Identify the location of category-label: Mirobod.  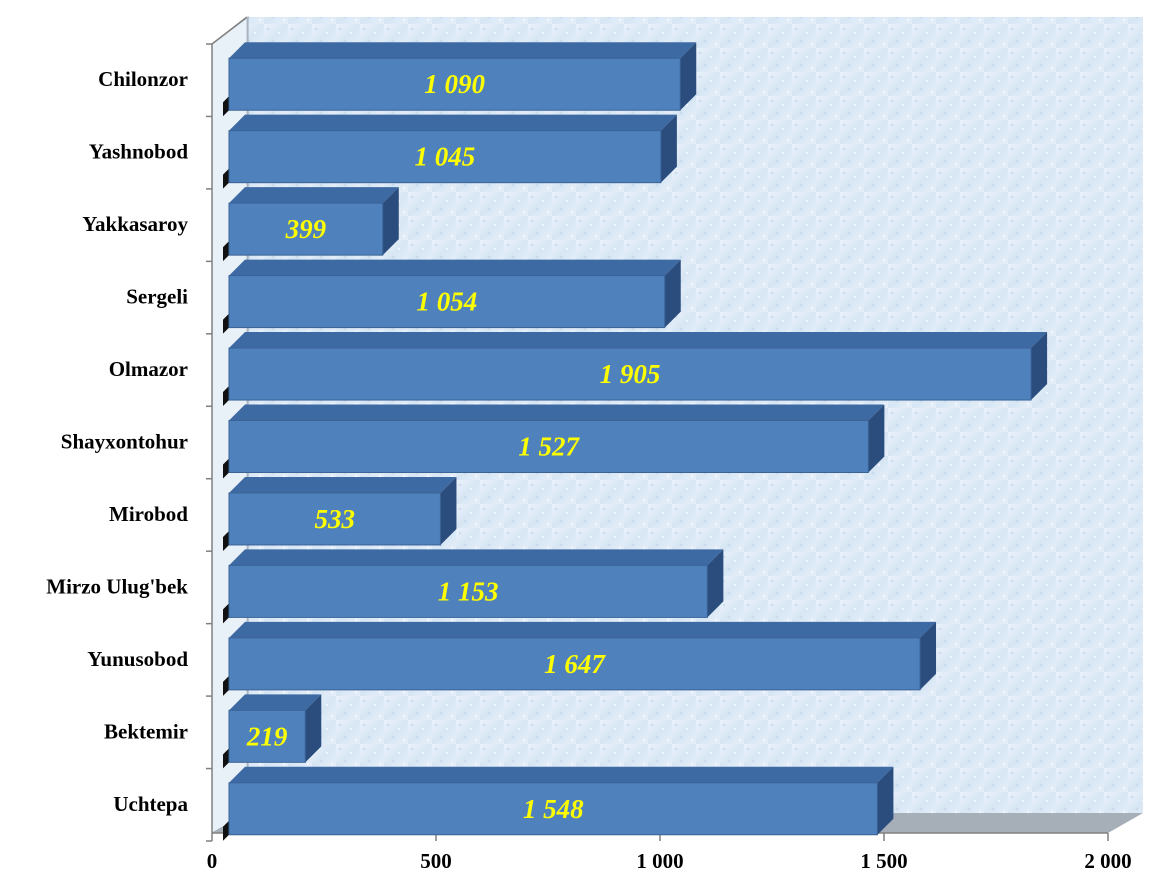
(148, 514).